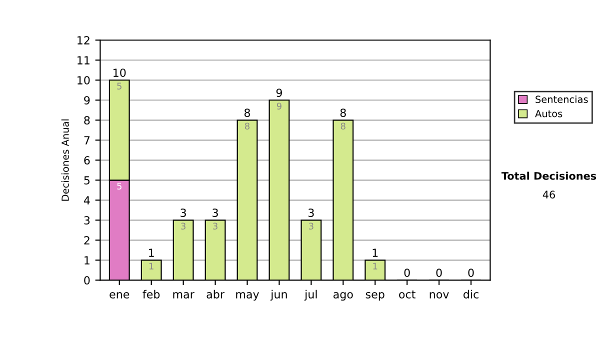  What do you see at coordinates (65, 160) in the screenshot?
I see `y-axis-title: Decisiones Anual` at bounding box center [65, 160].